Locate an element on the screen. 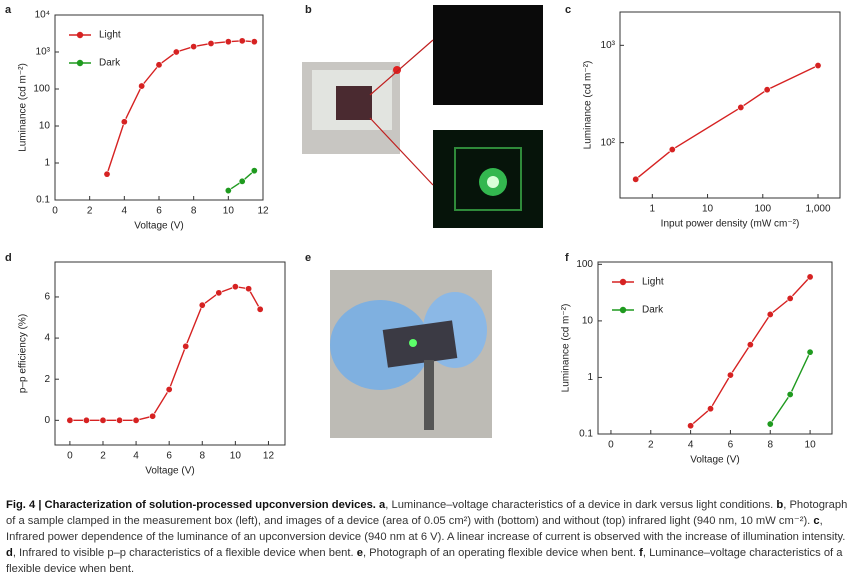  device is located at coordinates (420, 344).